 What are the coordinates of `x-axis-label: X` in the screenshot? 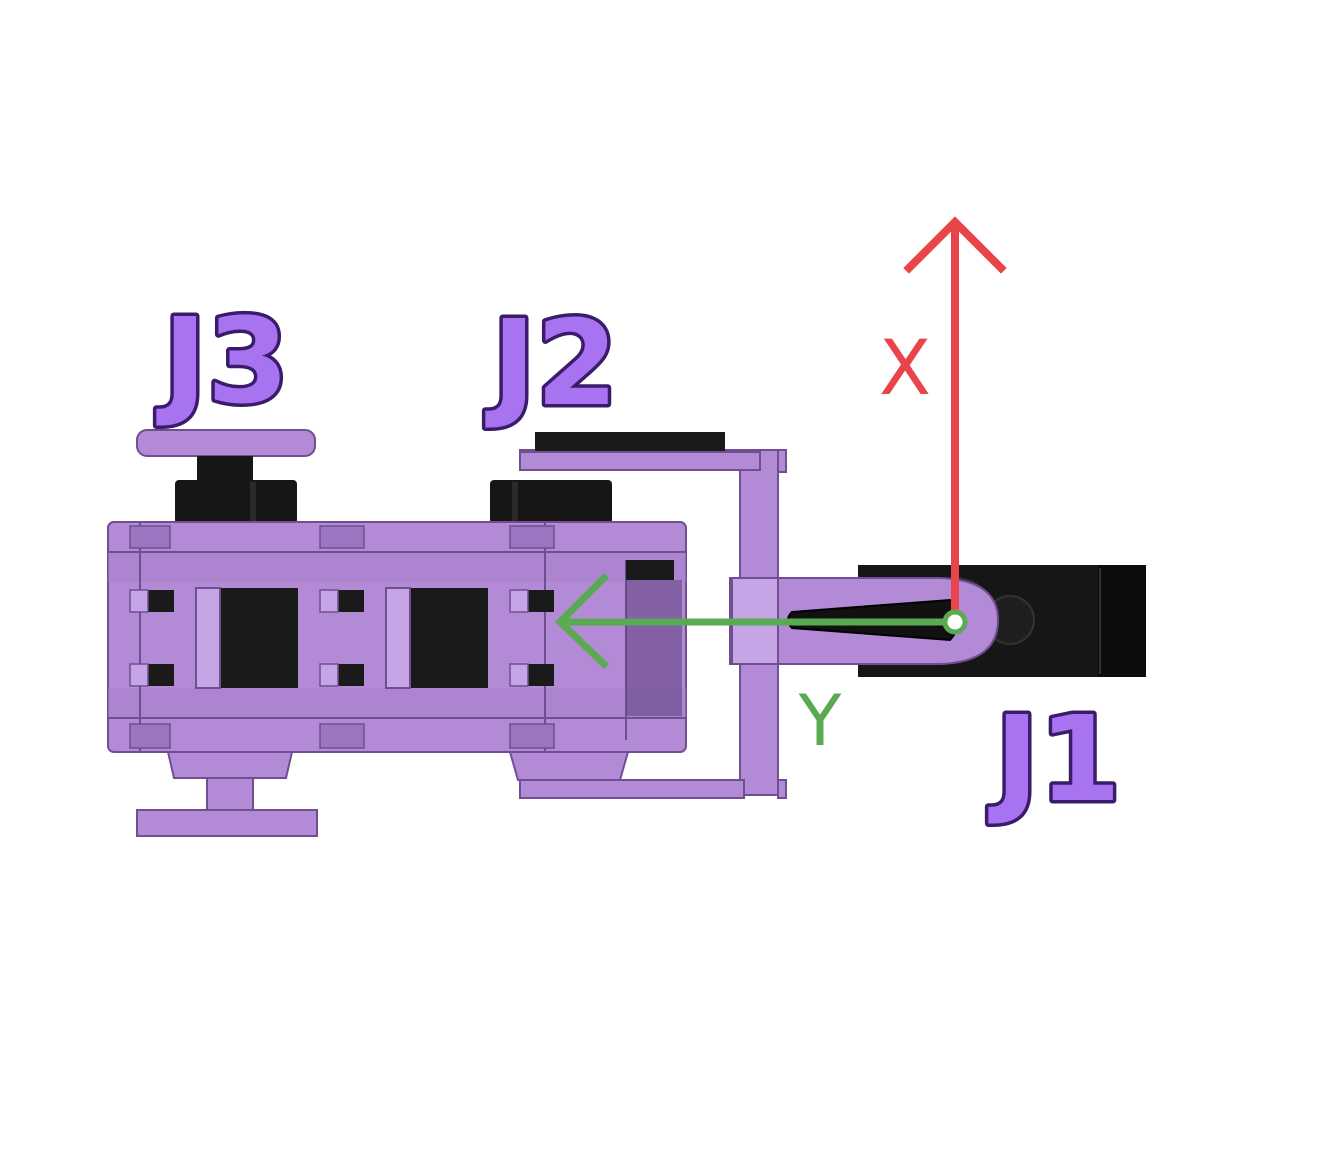 It's located at (905, 367).